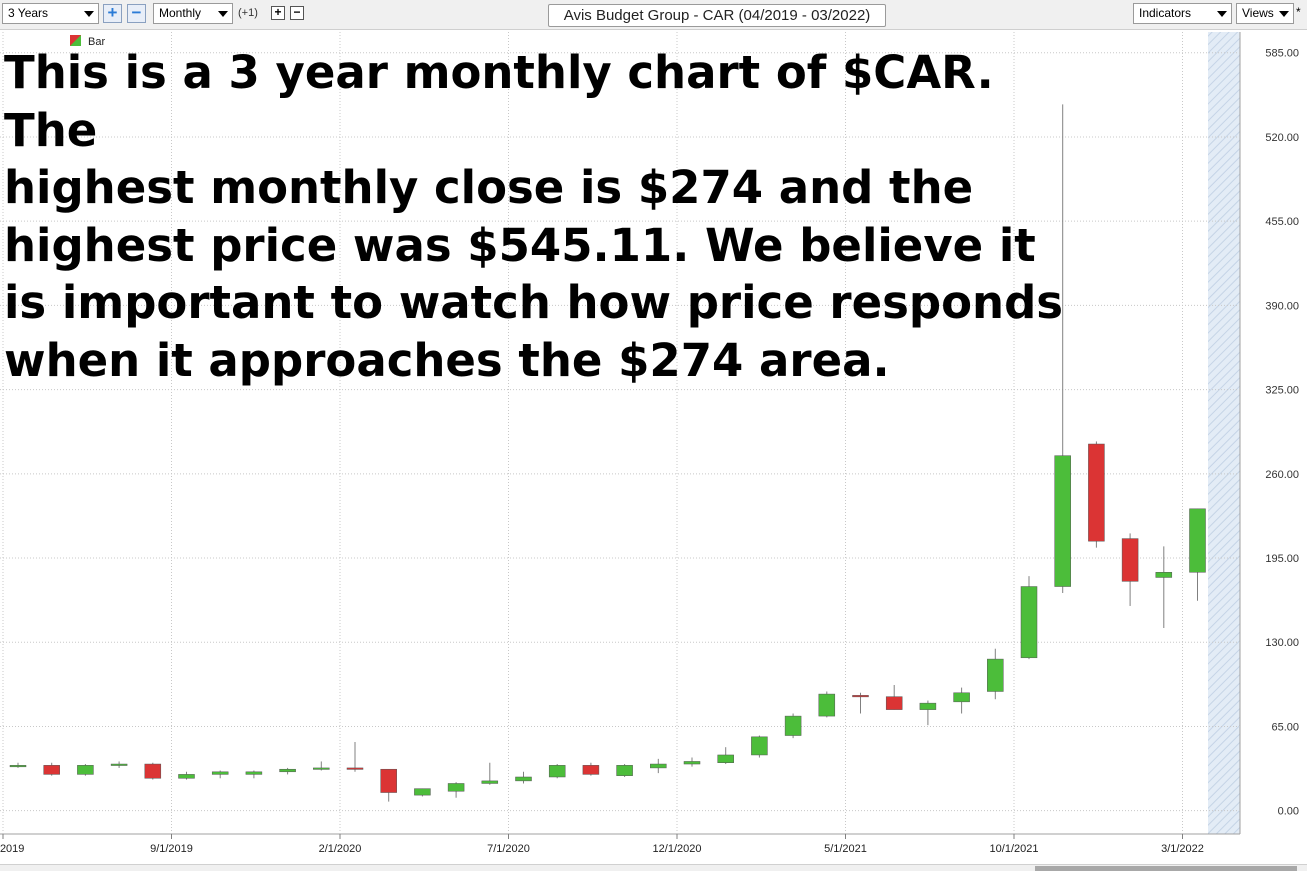  What do you see at coordinates (1282, 391) in the screenshot?
I see `price-tick-label: 325.00` at bounding box center [1282, 391].